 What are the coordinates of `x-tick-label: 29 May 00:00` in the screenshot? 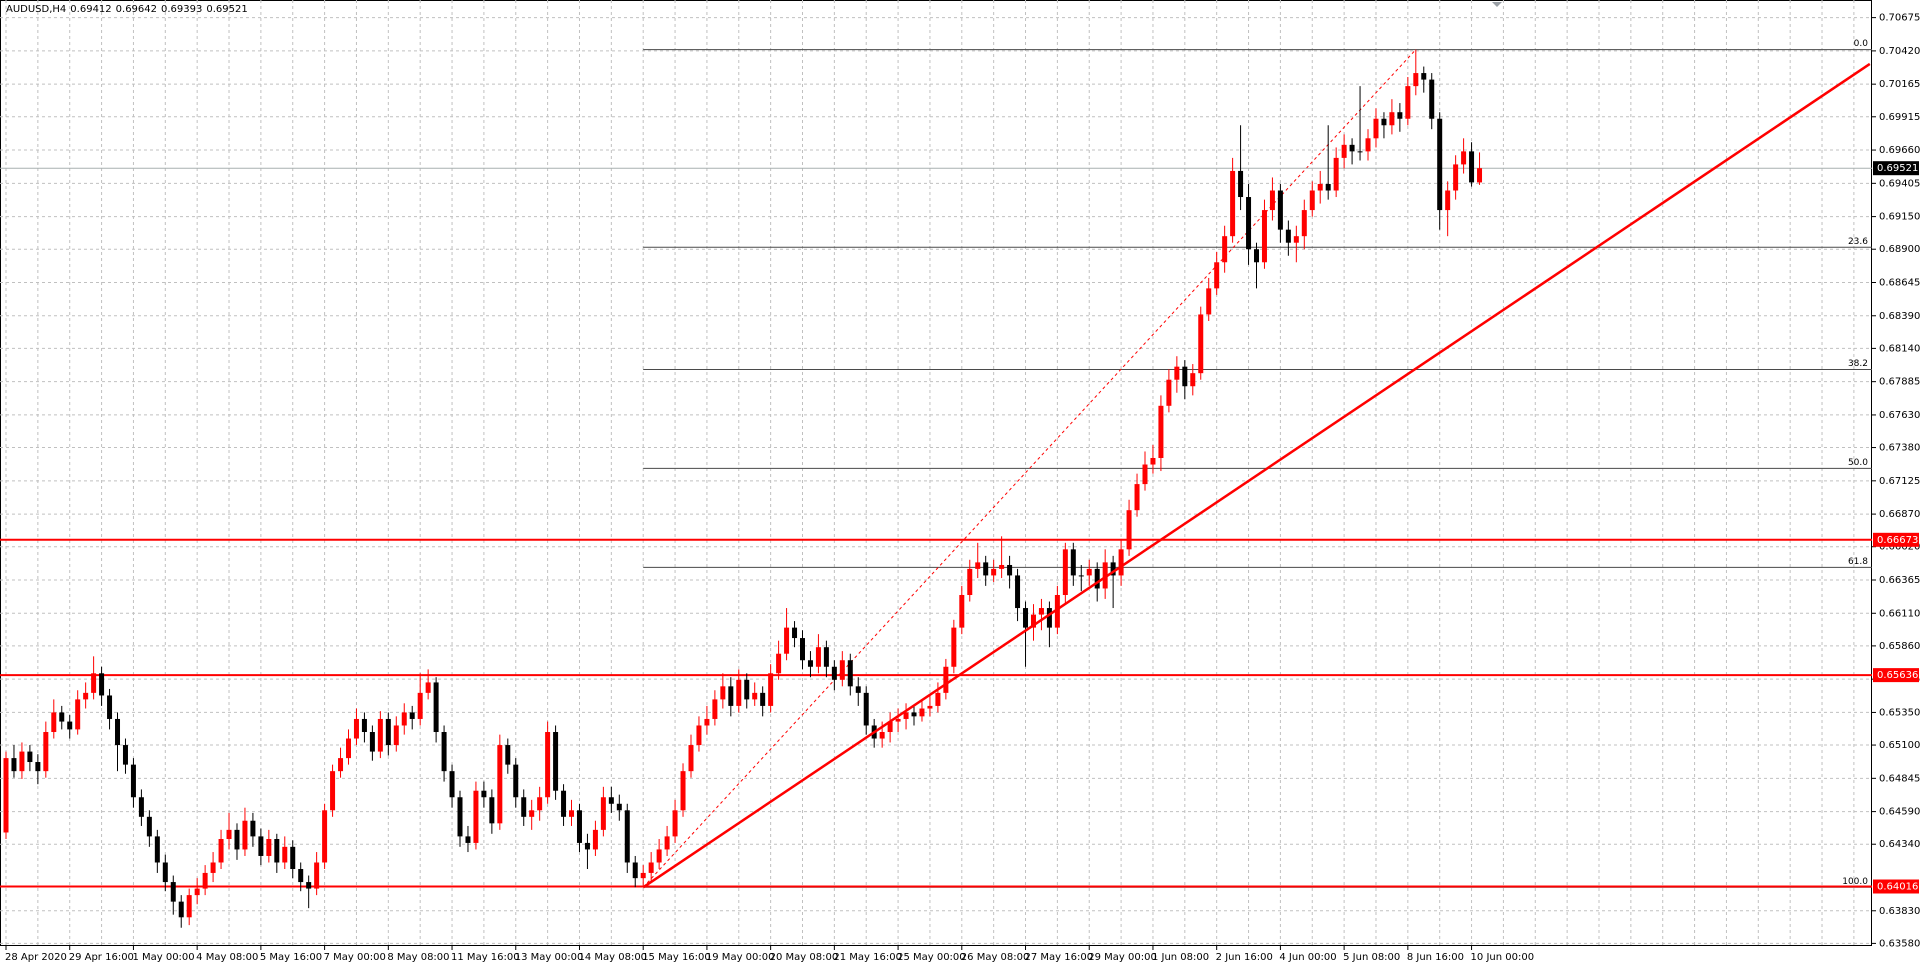 It's located at (1122, 957).